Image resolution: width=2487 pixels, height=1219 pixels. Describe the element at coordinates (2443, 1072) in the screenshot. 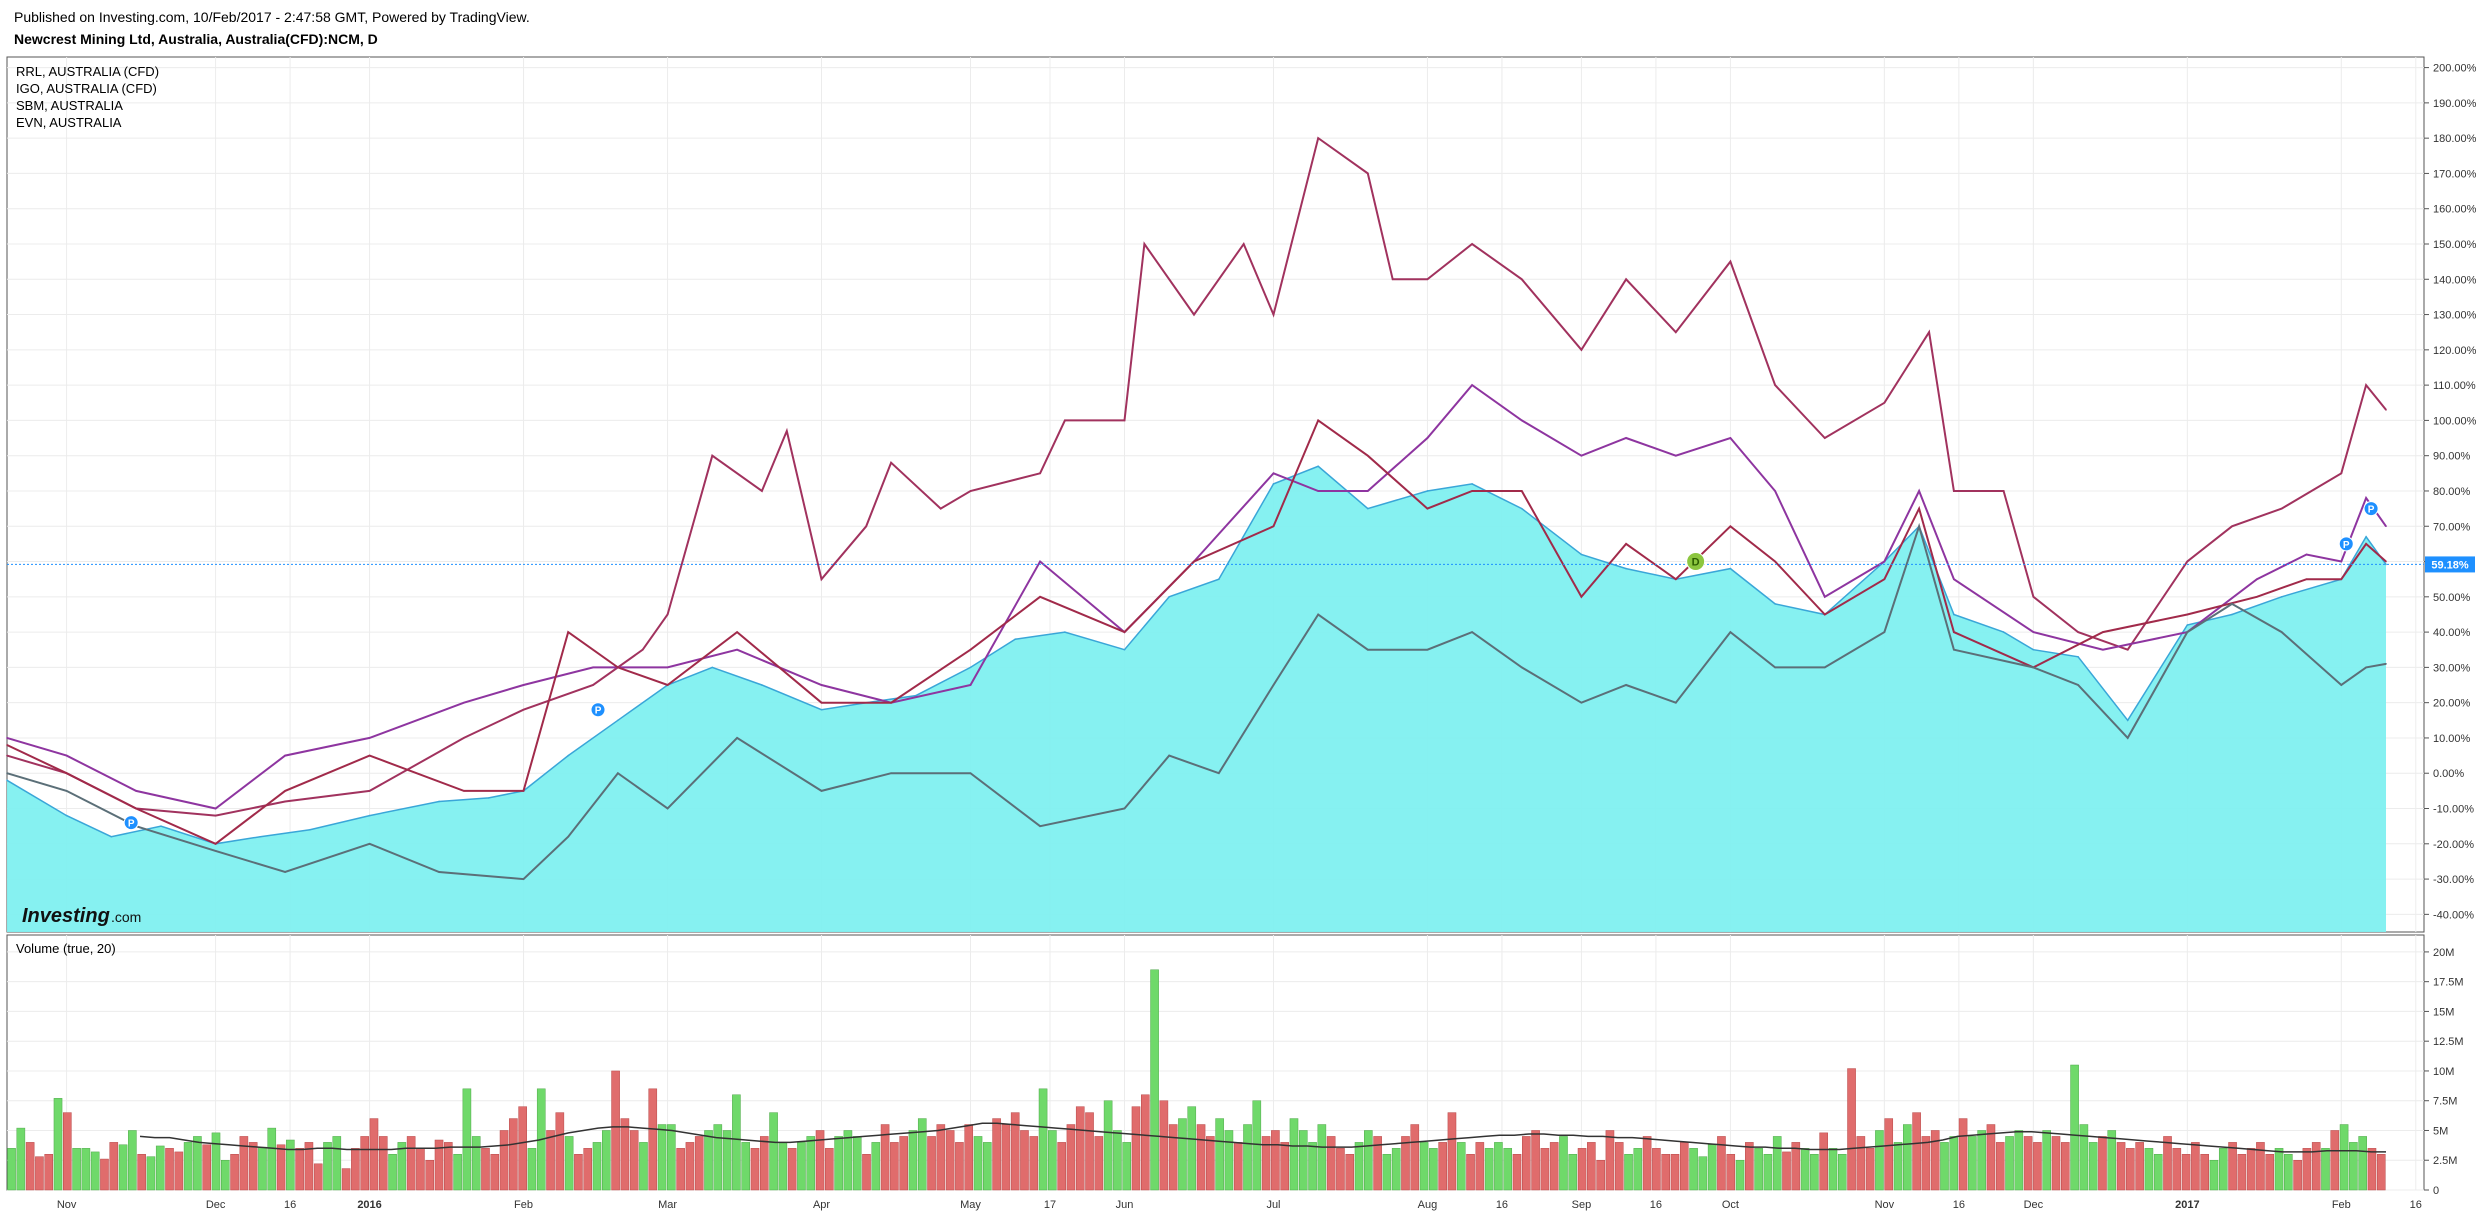

I see `vol-y-tick-label: 10M` at that location.